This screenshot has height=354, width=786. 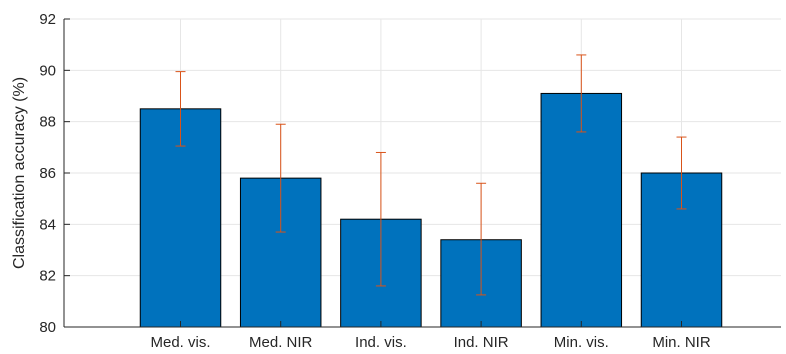 I want to click on y-tick-label: 84, so click(x=47, y=224).